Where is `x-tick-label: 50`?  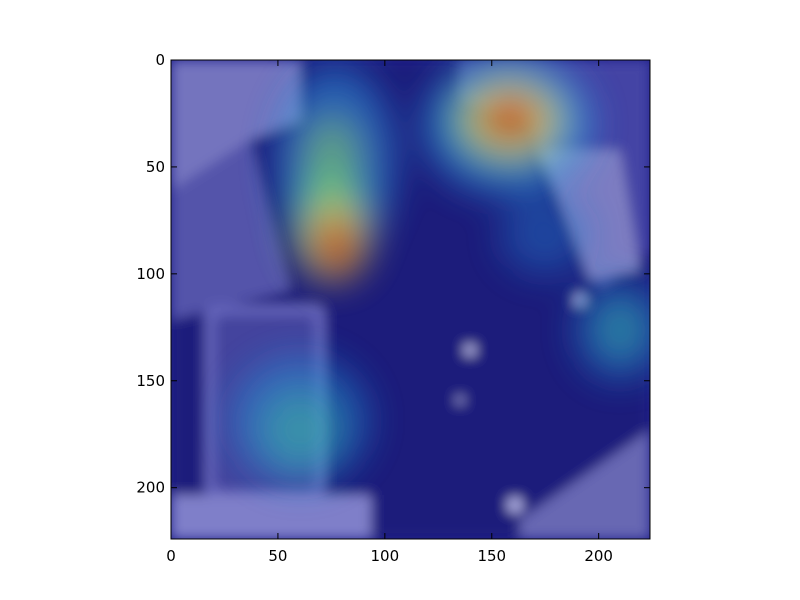 x-tick-label: 50 is located at coordinates (277, 556).